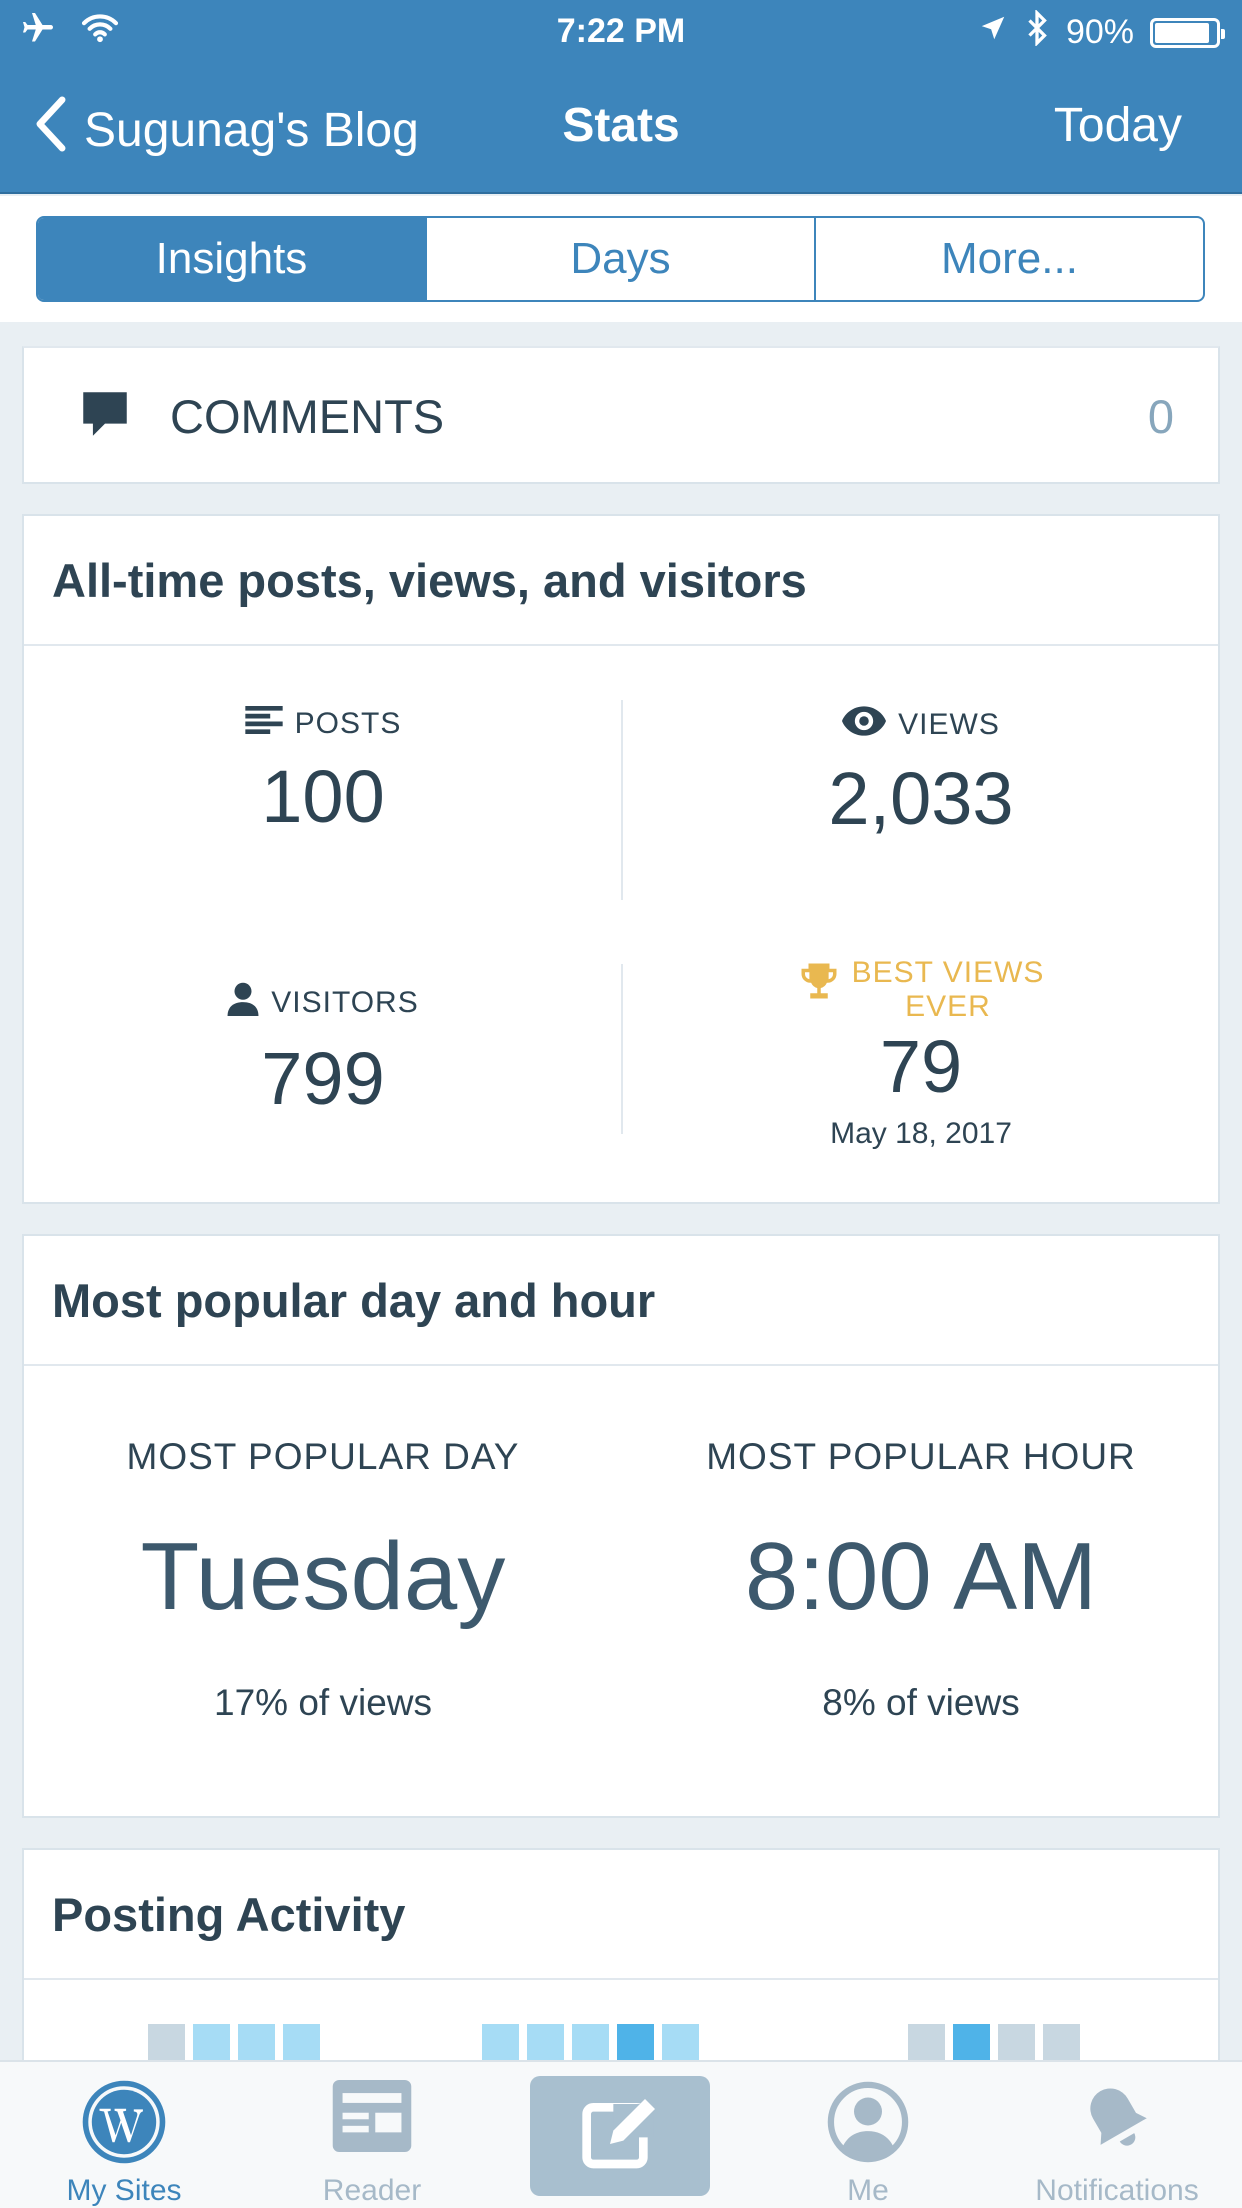 Image resolution: width=1242 pixels, height=2208 pixels. I want to click on popular-hour: MOST POPULAR HOUR 8:00 AM 8% of views, so click(921, 1580).